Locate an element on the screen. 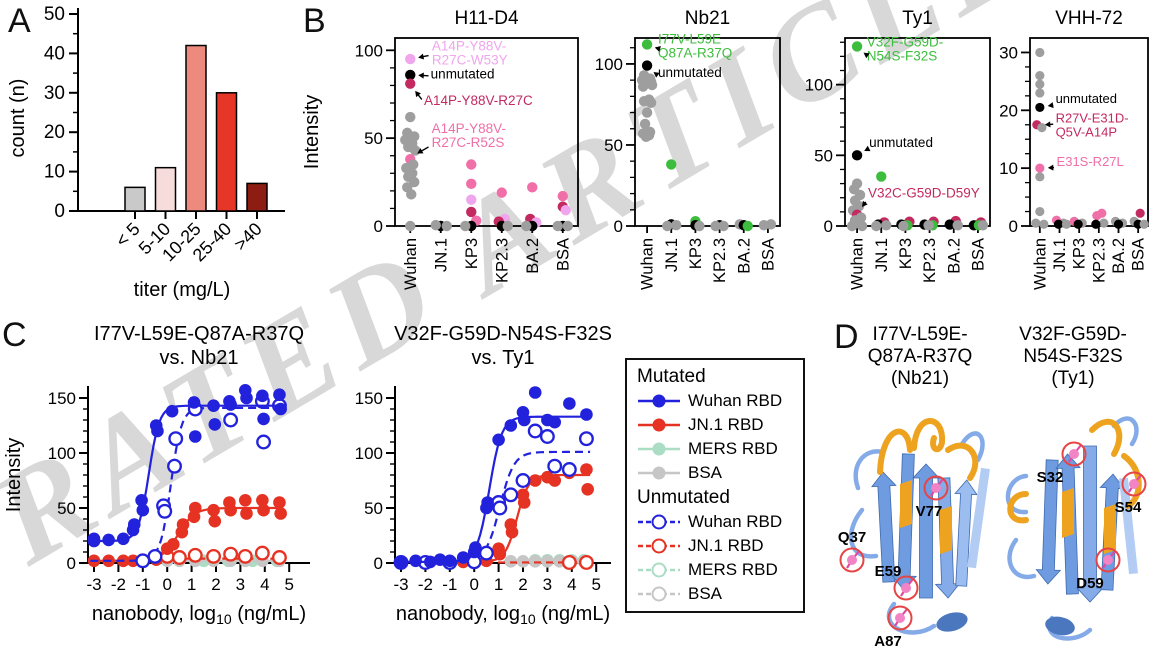 The width and height of the screenshot is (1150, 652). legend-item-jn-1-rbd-unmutated: JN.1 RBD is located at coordinates (720, 546).